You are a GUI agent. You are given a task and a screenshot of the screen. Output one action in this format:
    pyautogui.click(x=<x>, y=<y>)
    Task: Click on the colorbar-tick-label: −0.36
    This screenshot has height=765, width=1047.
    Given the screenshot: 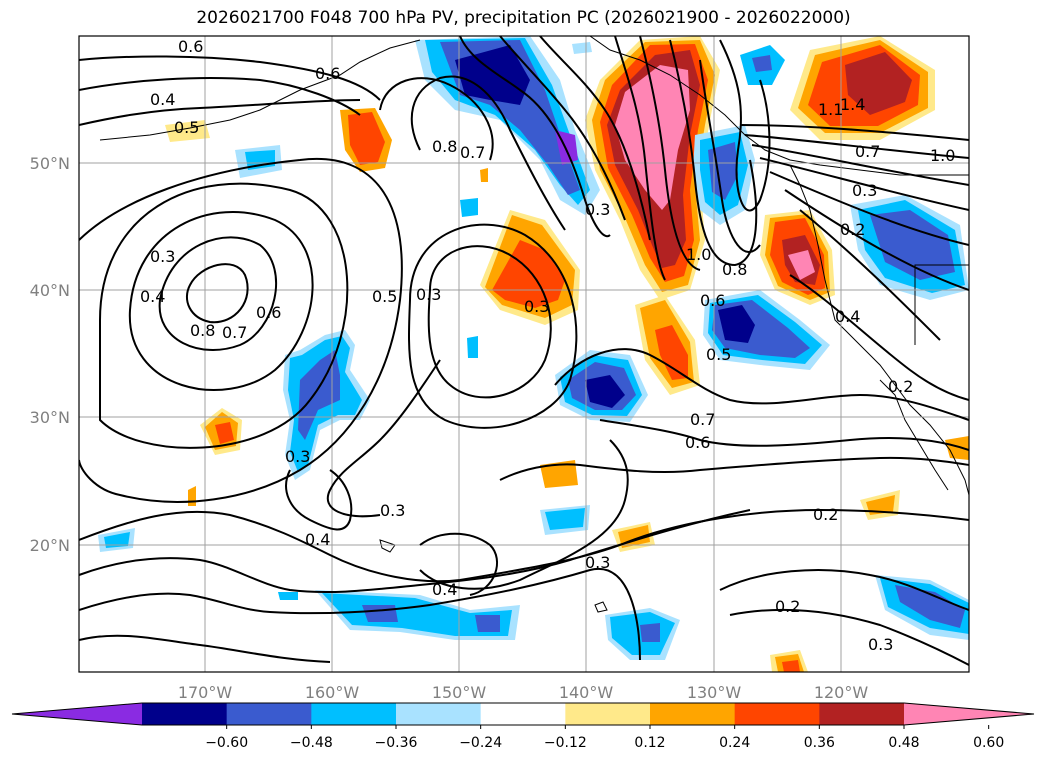 What is the action you would take?
    pyautogui.click(x=396, y=743)
    